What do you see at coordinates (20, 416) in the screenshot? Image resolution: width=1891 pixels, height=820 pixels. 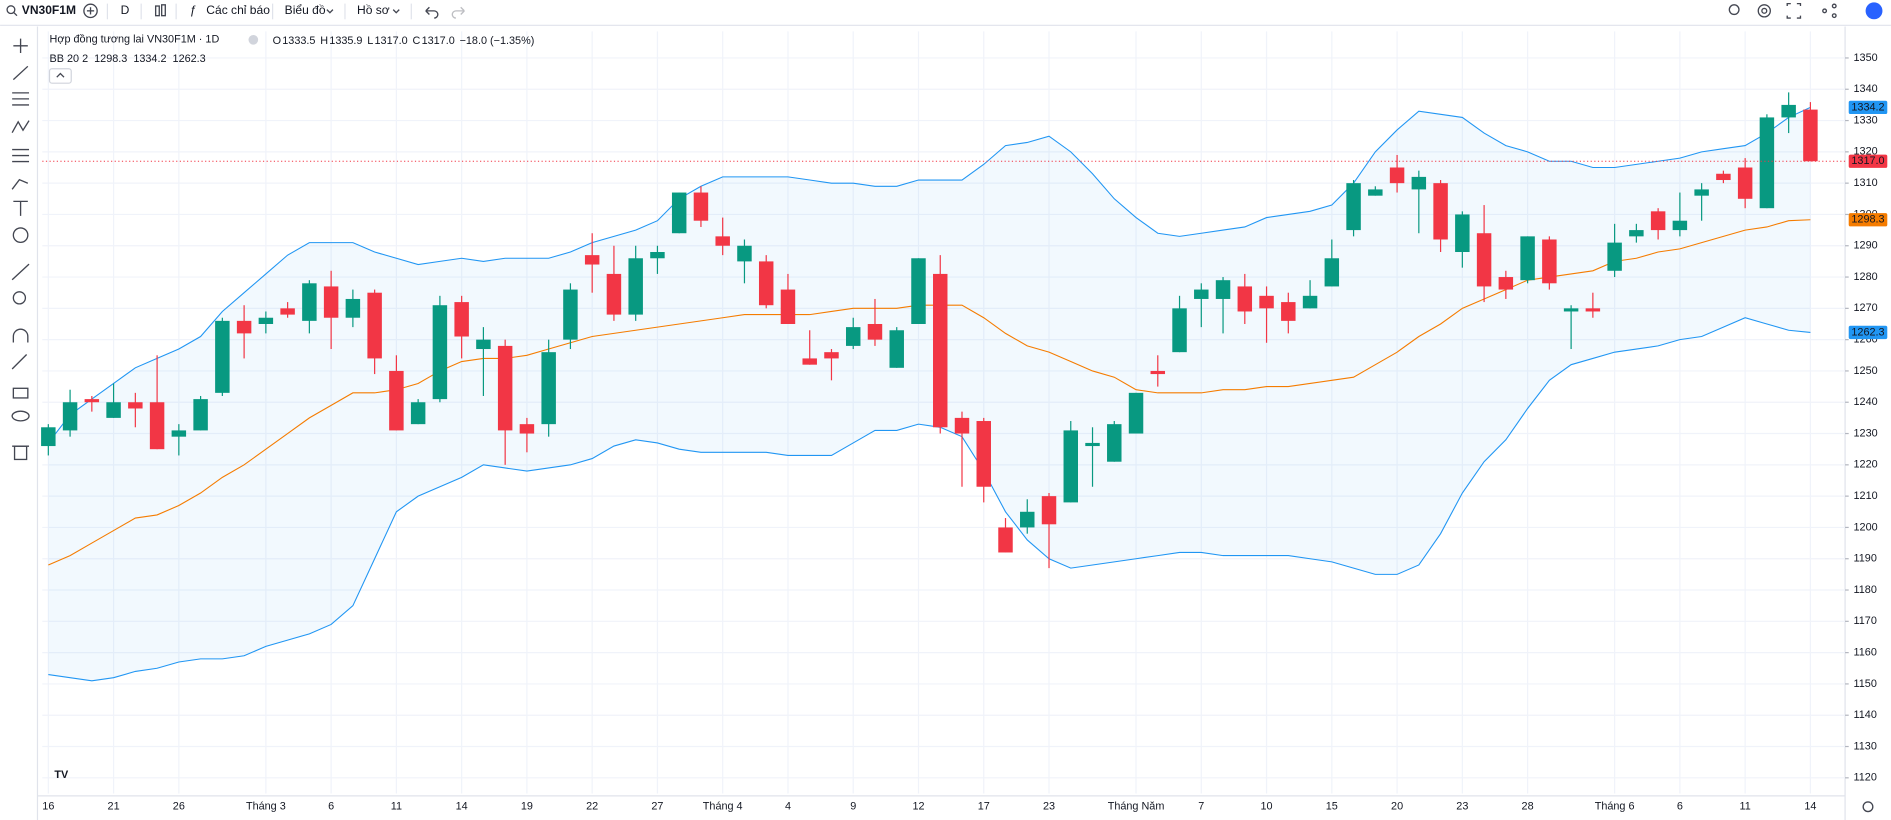 I see `hide-tool` at bounding box center [20, 416].